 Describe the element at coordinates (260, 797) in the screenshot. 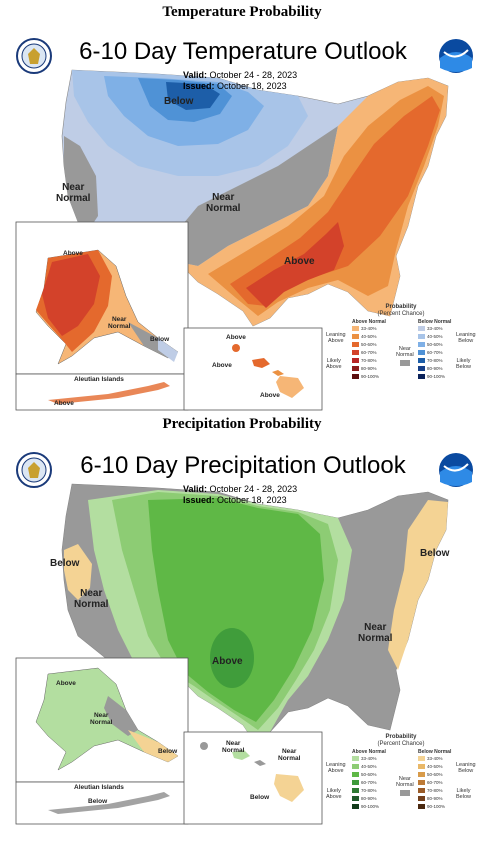

I see `label-hawaii-below: Below` at that location.